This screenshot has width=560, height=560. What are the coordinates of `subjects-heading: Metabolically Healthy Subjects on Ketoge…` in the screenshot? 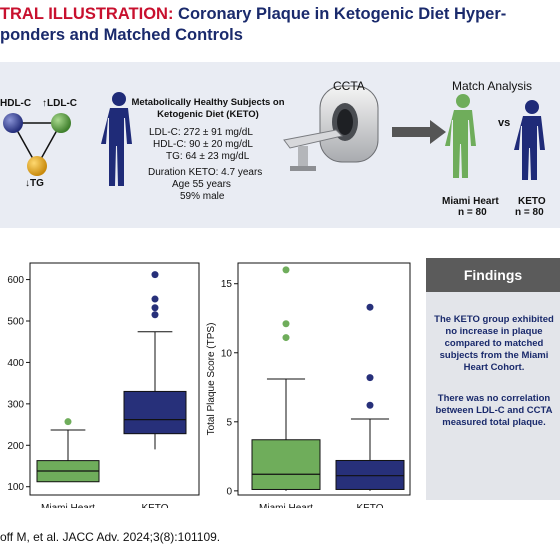 It's located at (208, 108).